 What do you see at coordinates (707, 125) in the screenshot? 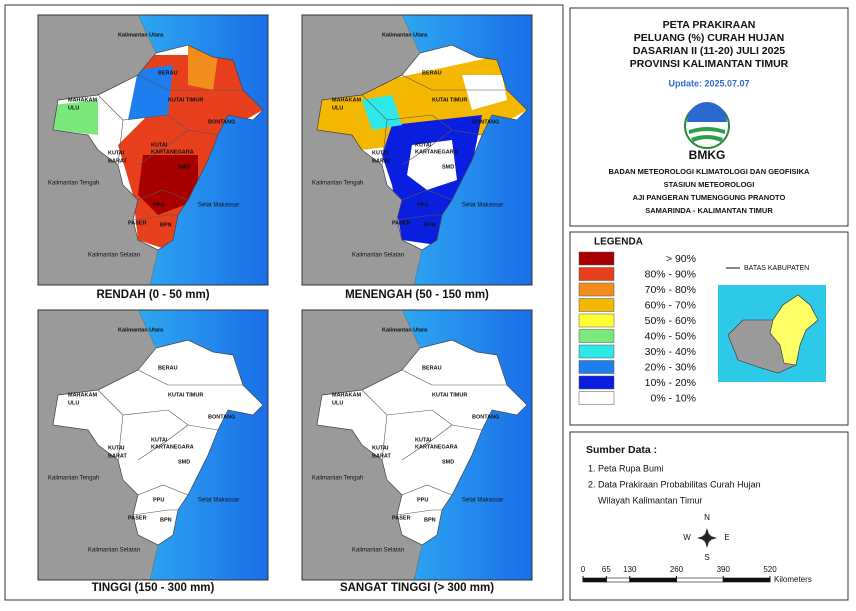
I see `bmkg-logo` at bounding box center [707, 125].